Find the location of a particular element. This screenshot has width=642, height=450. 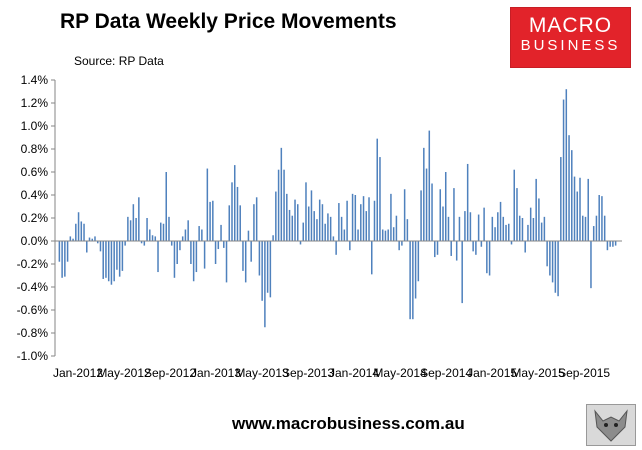

logo-line1: MACRO is located at coordinates (570, 25).